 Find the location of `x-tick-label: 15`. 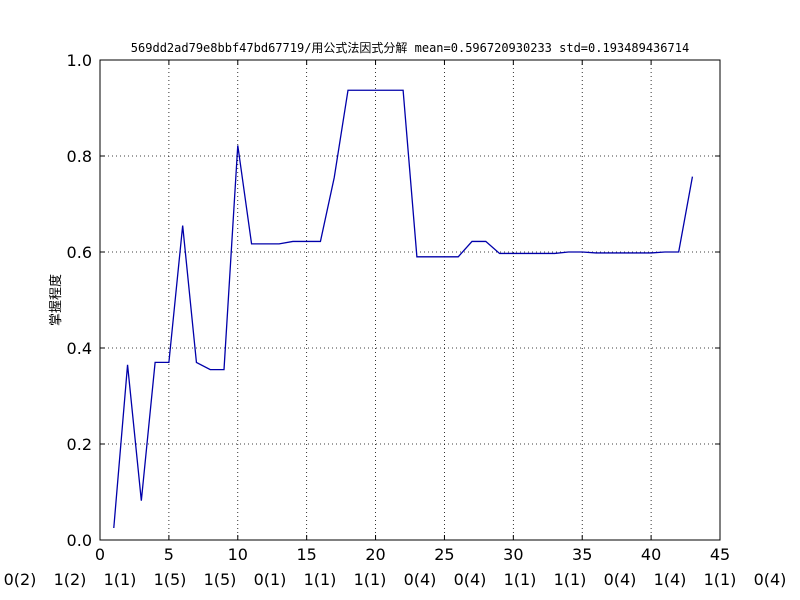

x-tick-label: 15 is located at coordinates (306, 554).